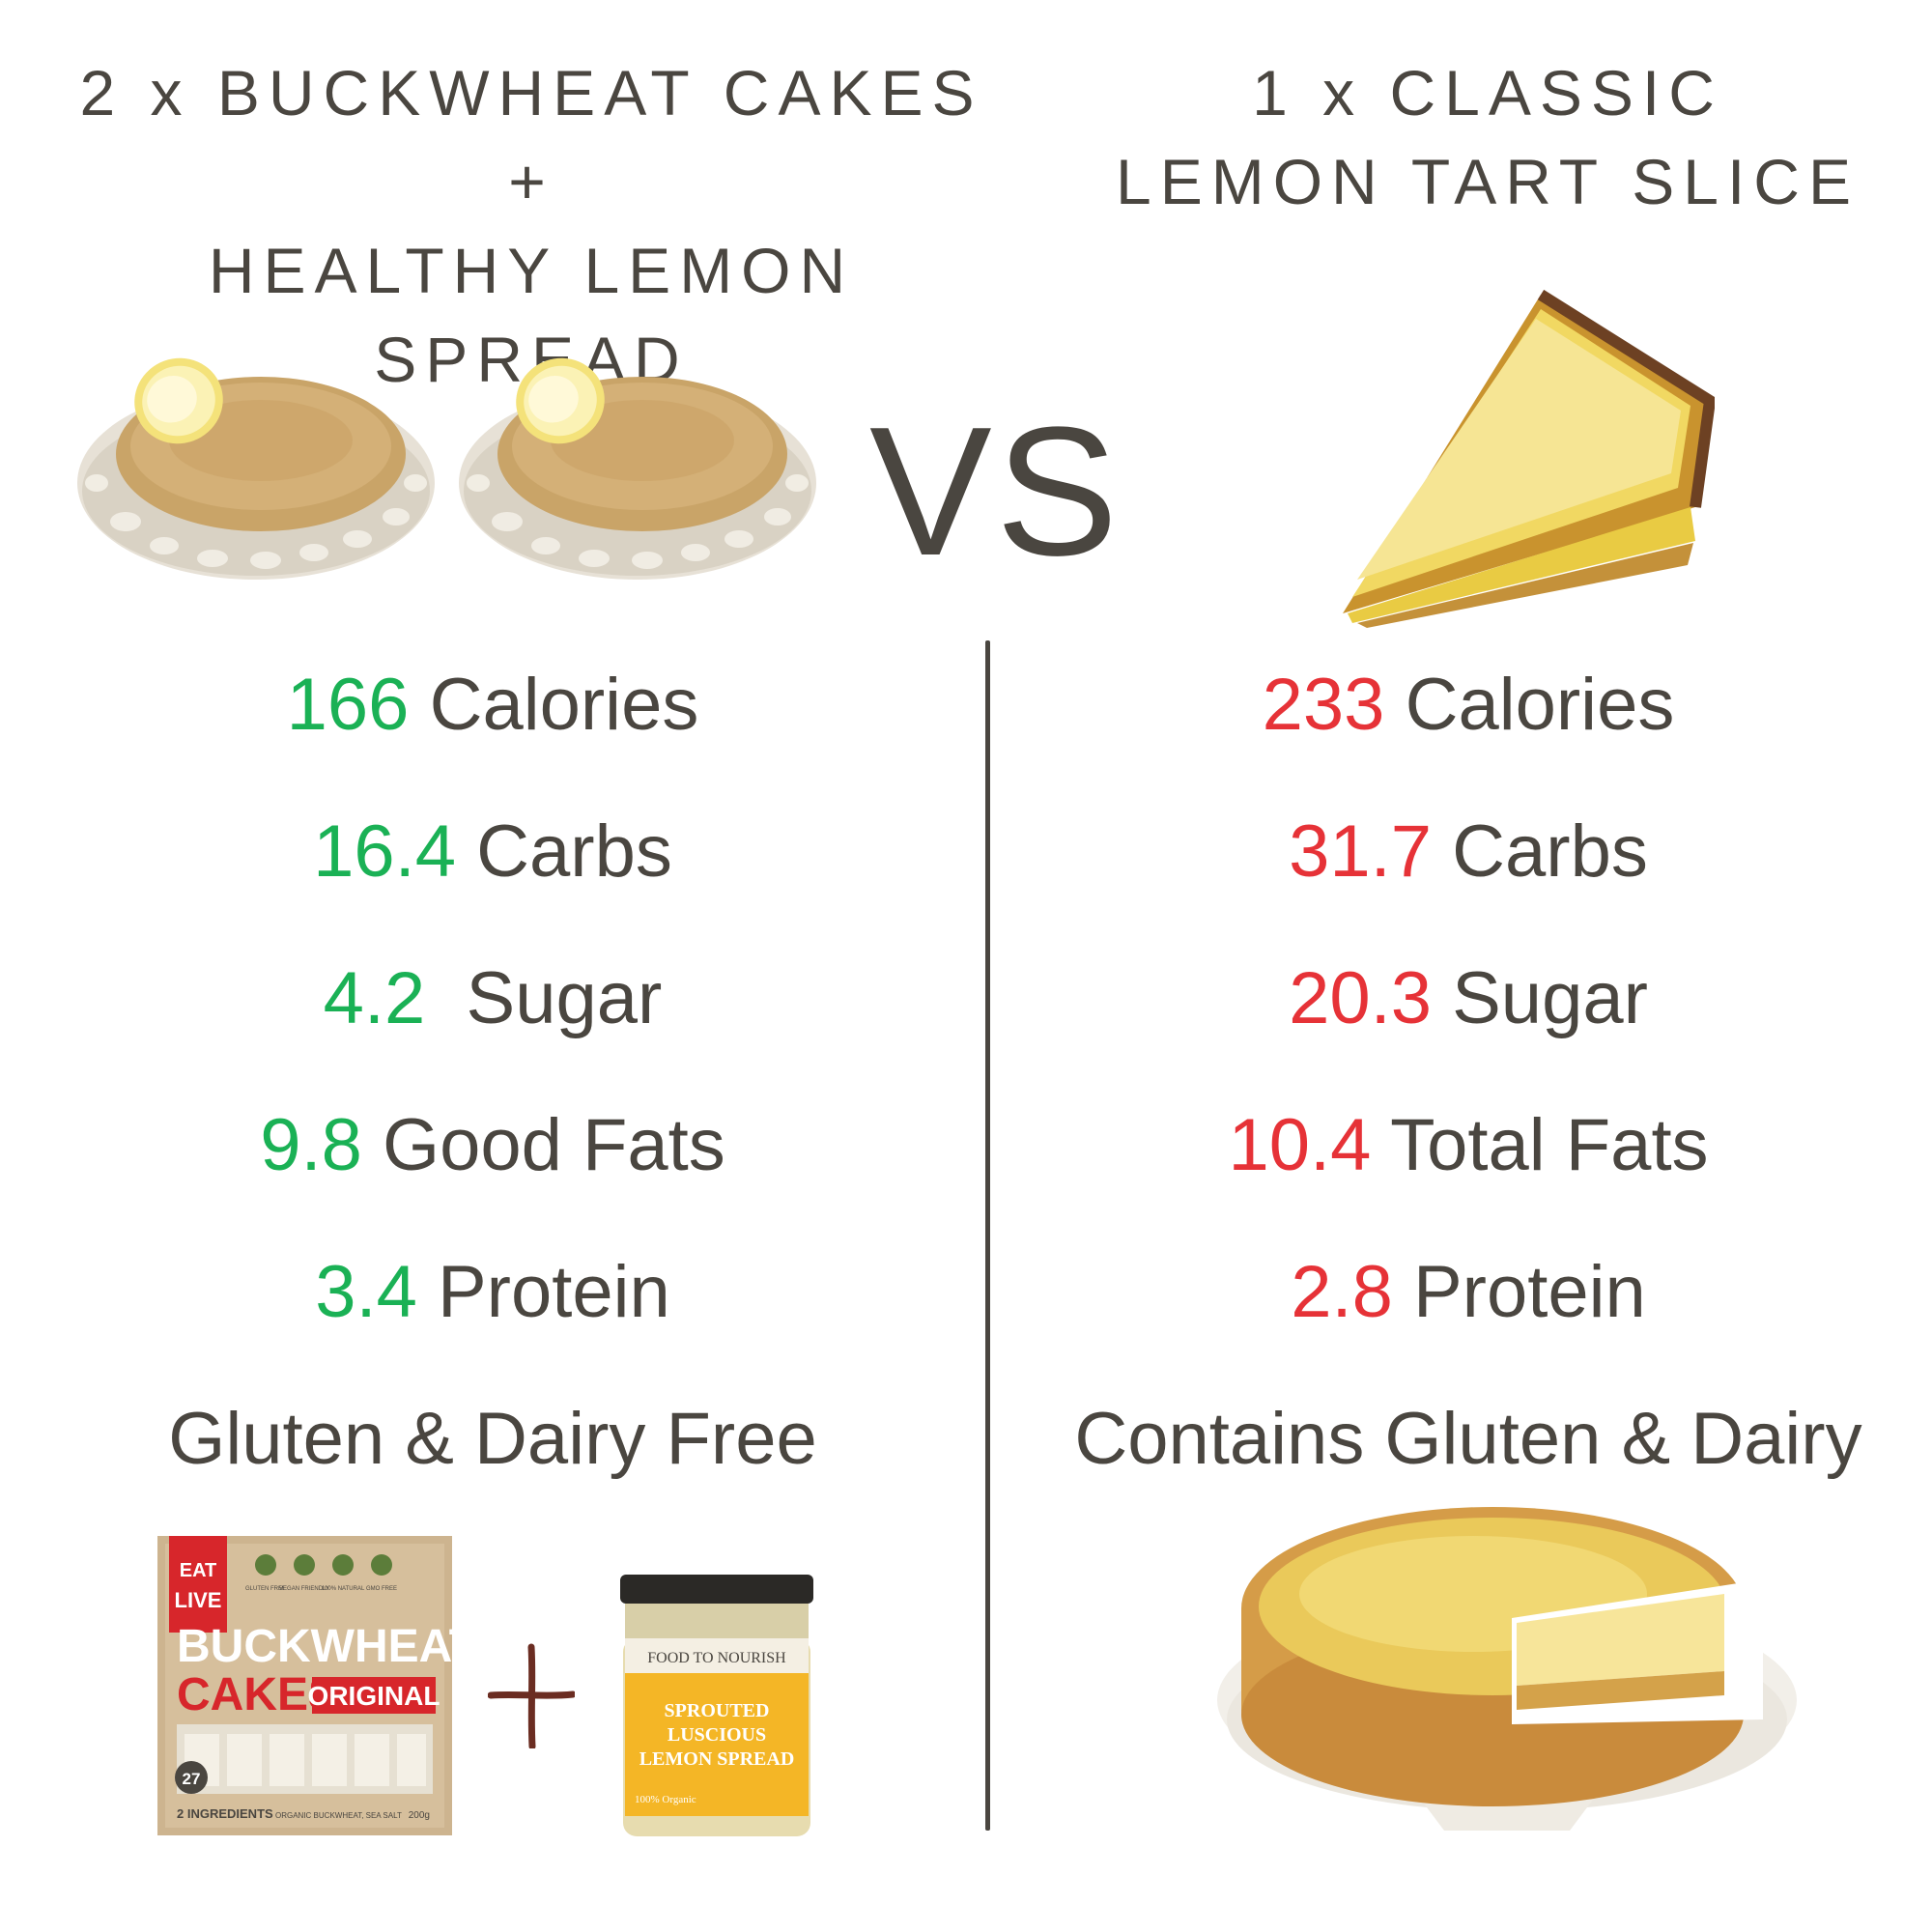 The height and width of the screenshot is (1932, 1932). What do you see at coordinates (1468, 1439) in the screenshot?
I see `note-text: Contains Gluten & Dairy` at bounding box center [1468, 1439].